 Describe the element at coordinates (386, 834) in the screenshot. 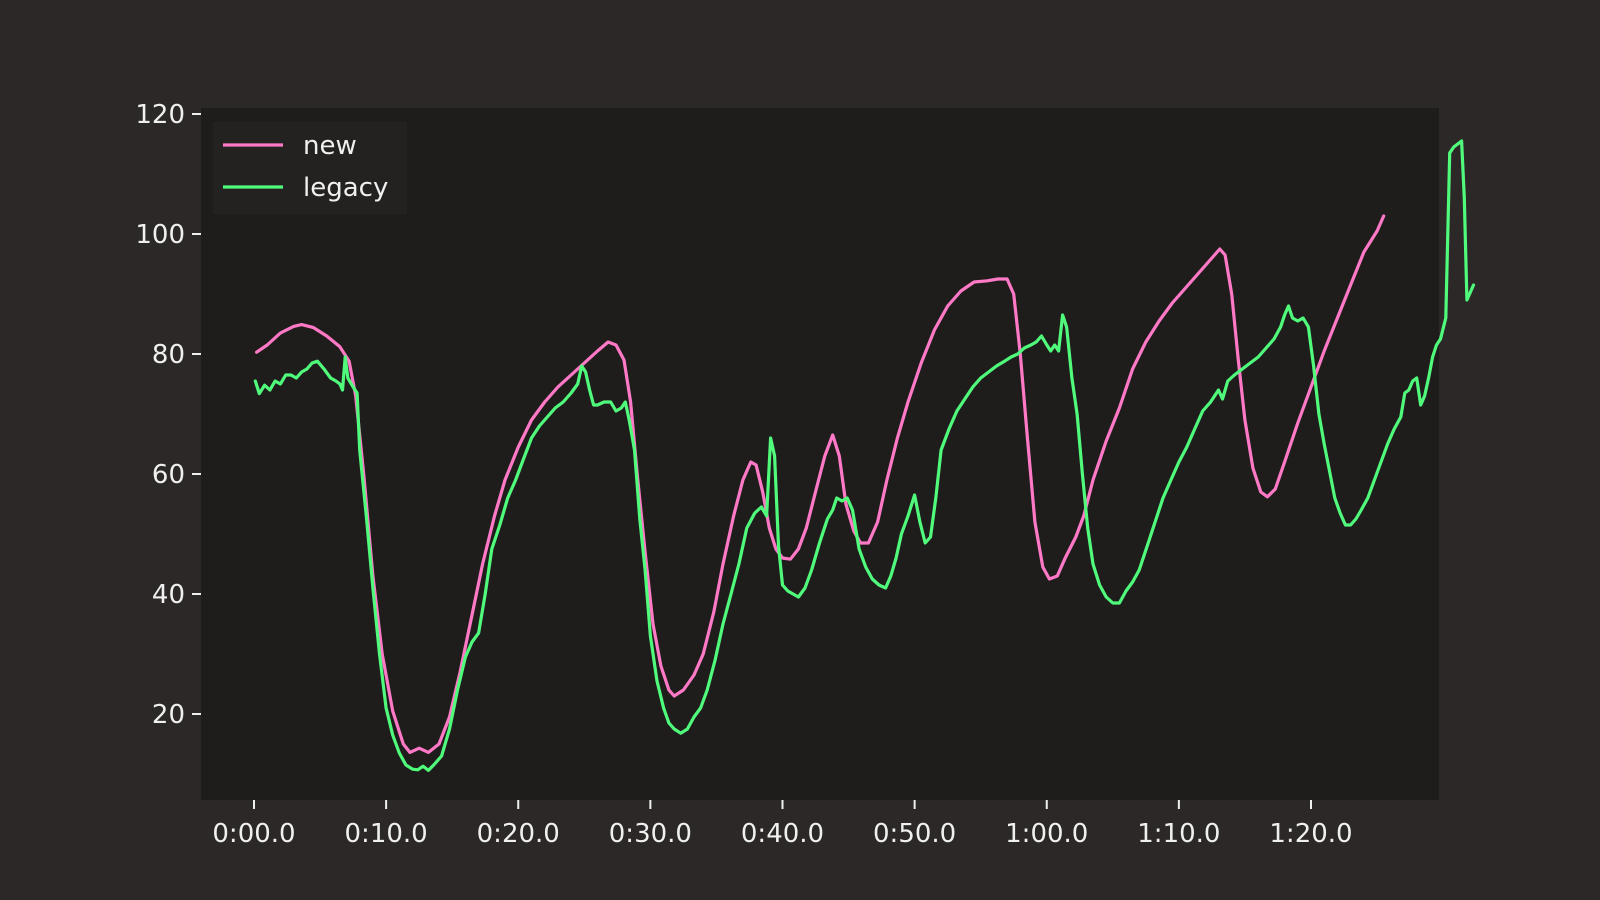

I see `x-tick-label: 0:10.0` at that location.